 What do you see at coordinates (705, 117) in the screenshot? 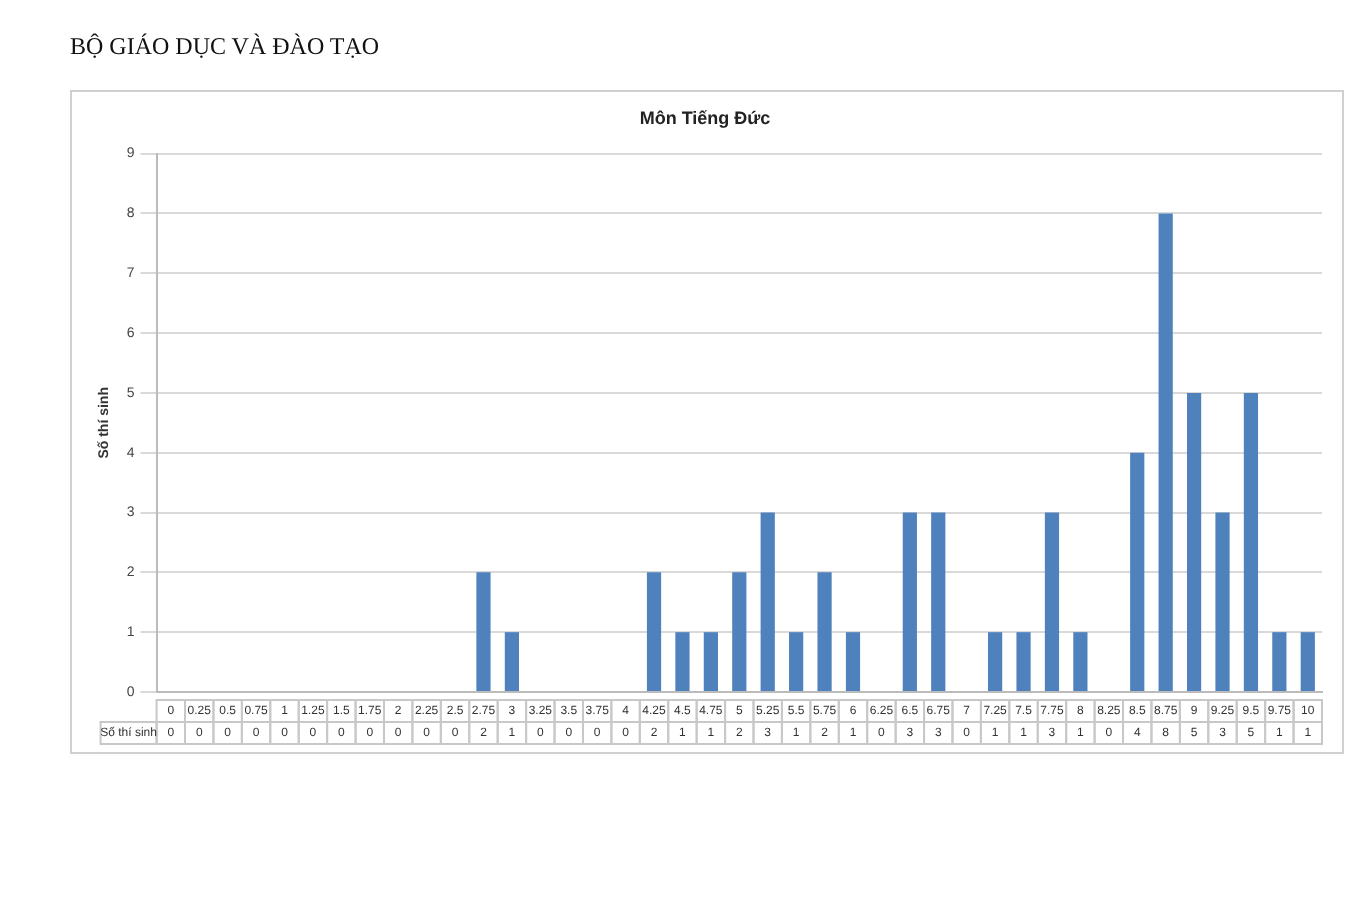
I see `chart-title: Môn Tiếng Đức` at bounding box center [705, 117].